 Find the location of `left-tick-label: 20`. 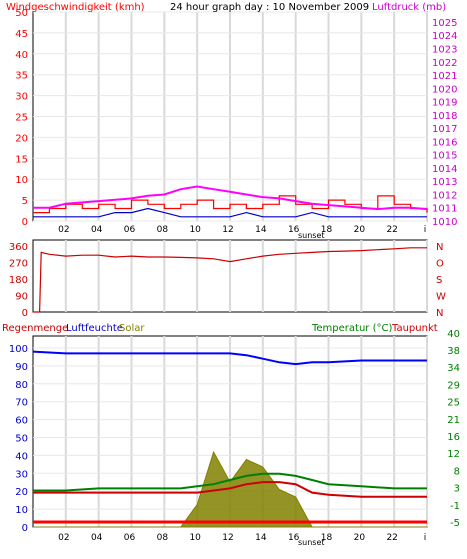

left-tick-label: 20 is located at coordinates (21, 138).